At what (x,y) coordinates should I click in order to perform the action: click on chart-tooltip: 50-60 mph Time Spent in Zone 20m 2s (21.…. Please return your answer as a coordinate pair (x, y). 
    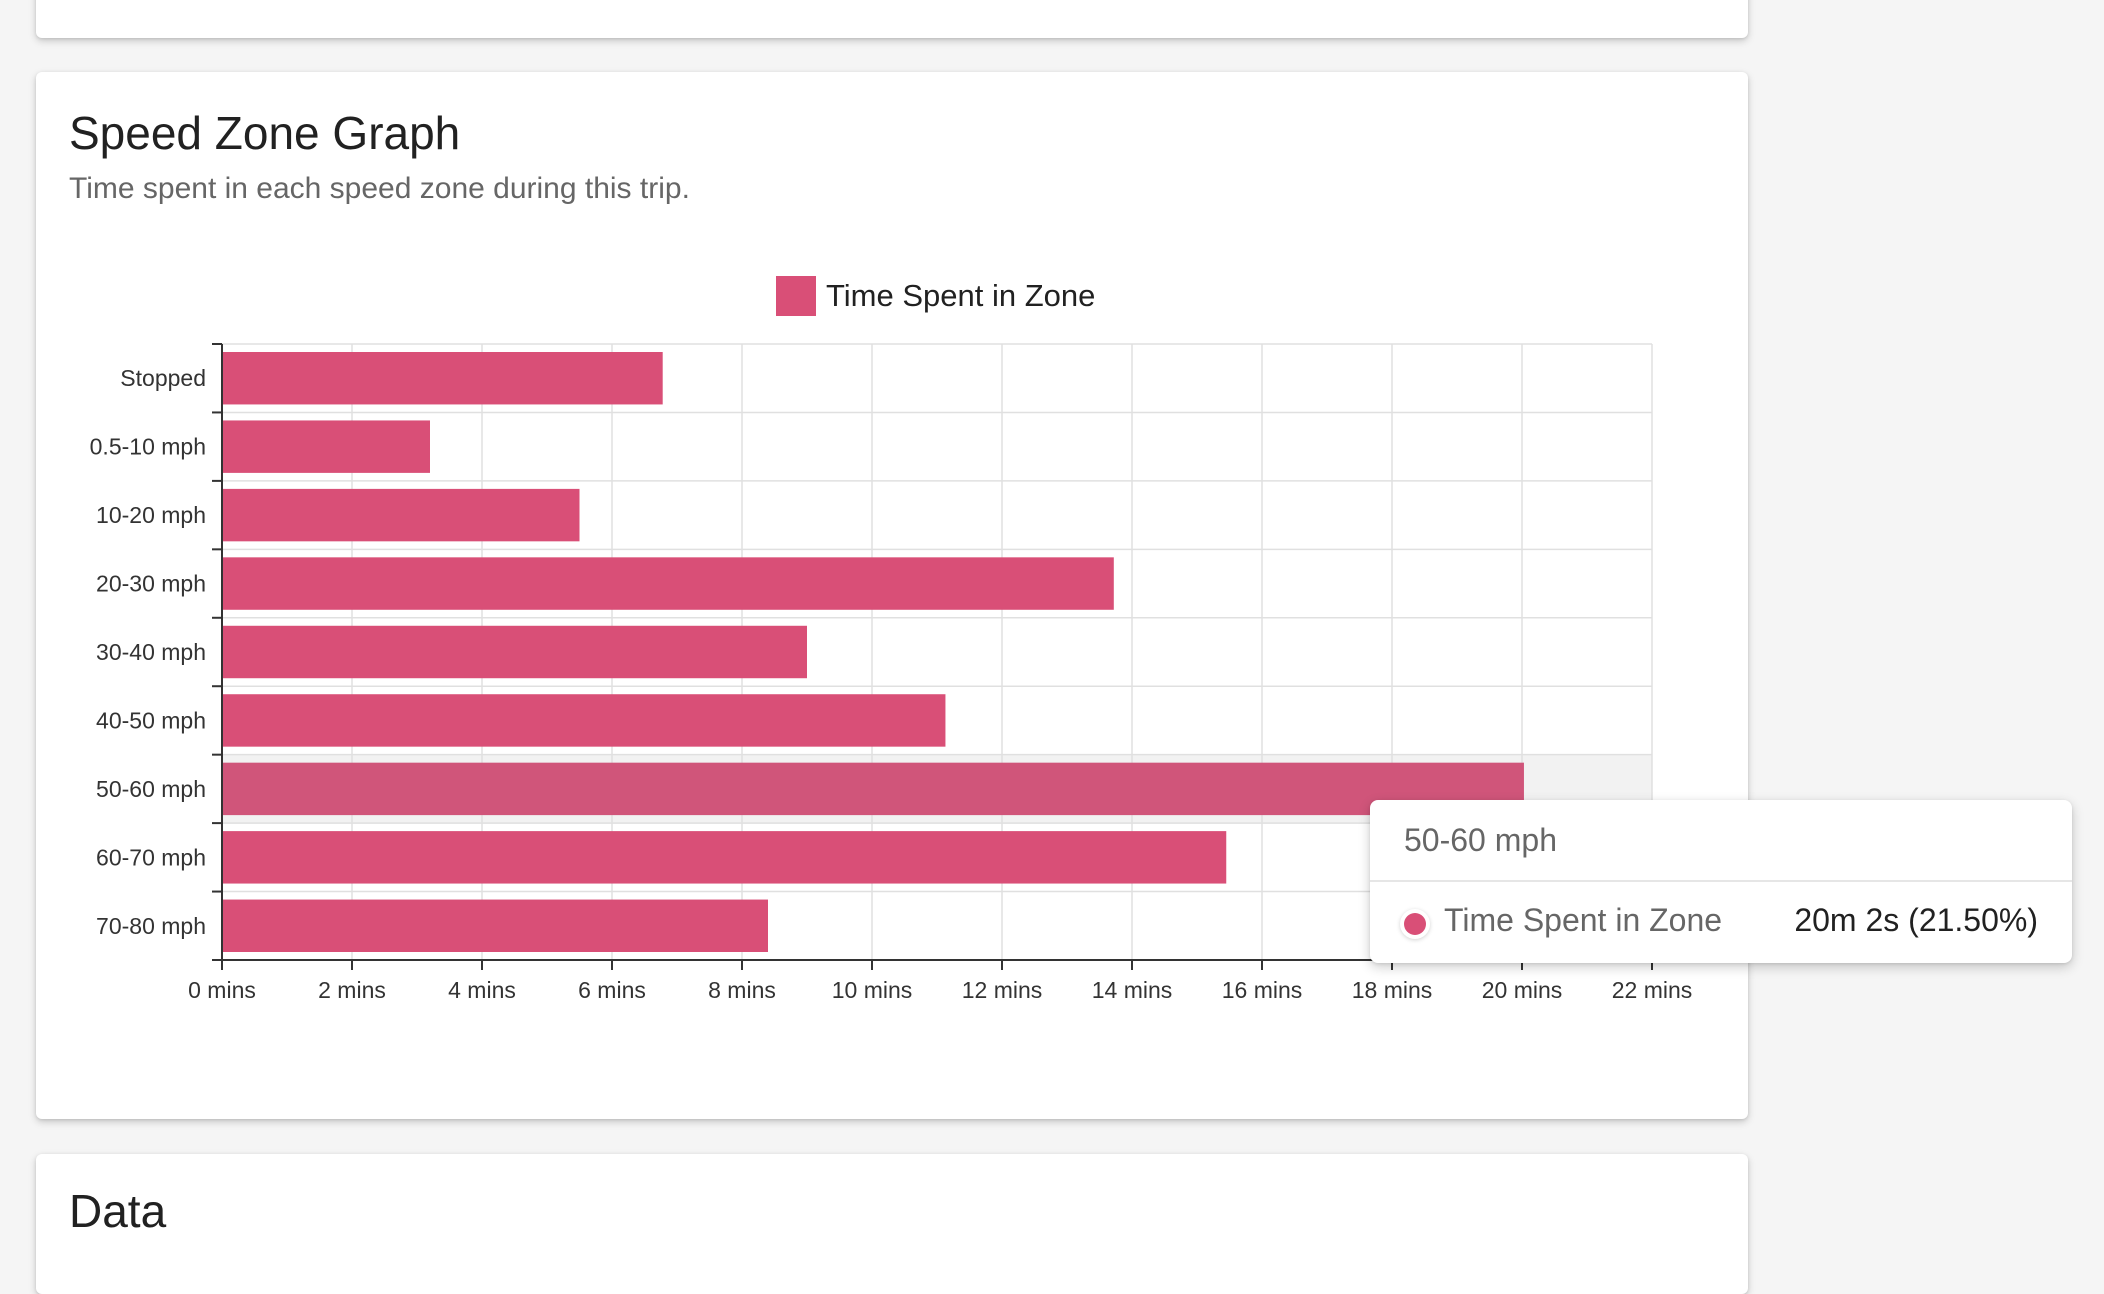
    Looking at the image, I should click on (1721, 881).